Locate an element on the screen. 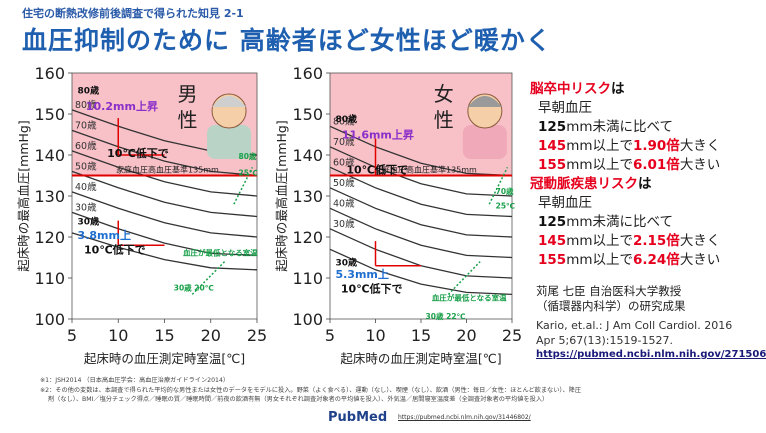 This screenshot has height=433, width=766. min-bp-arrow is located at coordinates (498, 185).